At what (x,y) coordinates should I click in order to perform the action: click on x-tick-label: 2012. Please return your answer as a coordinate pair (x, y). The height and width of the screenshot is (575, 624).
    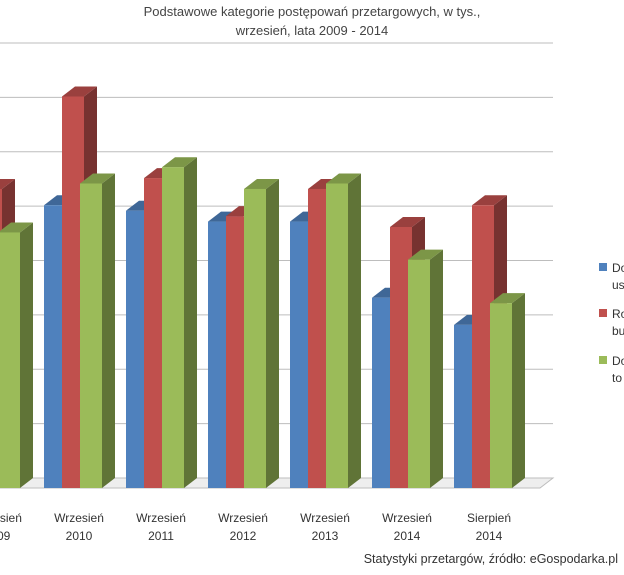
    Looking at the image, I should click on (243, 536).